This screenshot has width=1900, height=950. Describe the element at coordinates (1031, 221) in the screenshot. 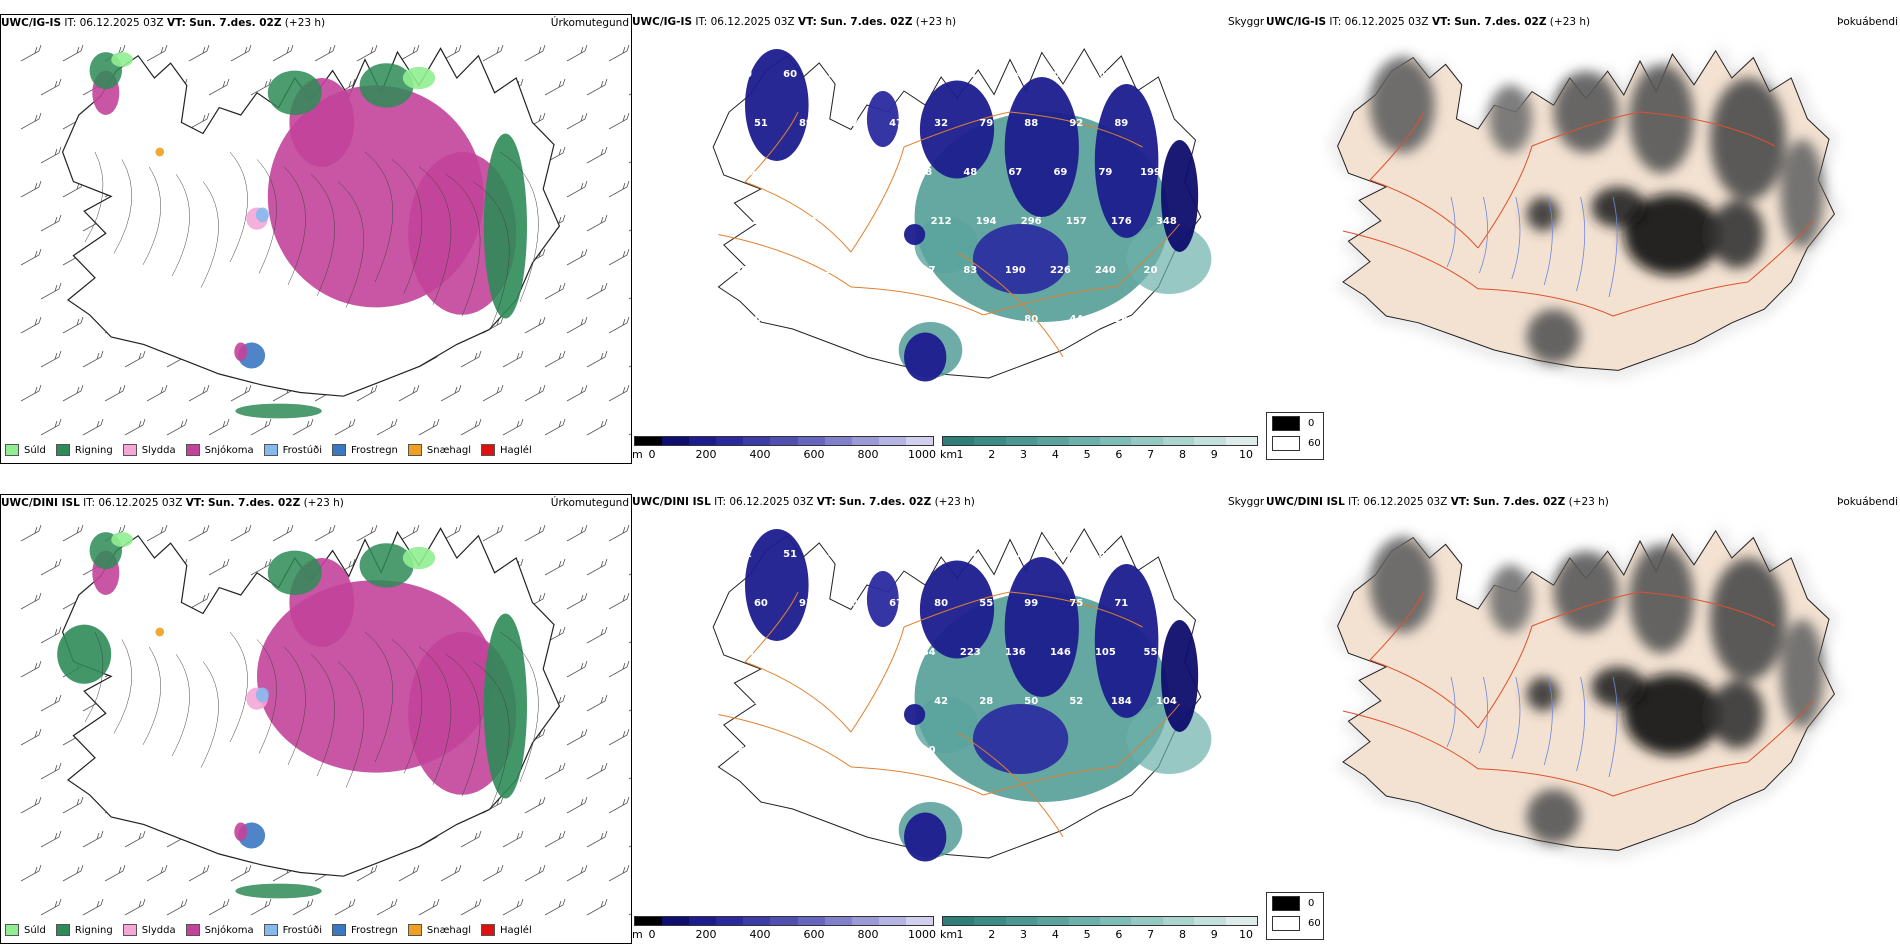

I see `cloudbase-label: 296` at that location.